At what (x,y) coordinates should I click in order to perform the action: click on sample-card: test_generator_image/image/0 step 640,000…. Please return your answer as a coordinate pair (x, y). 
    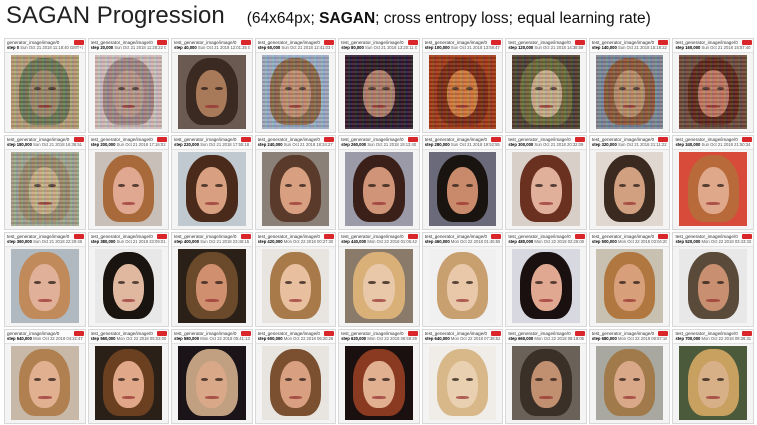
    Looking at the image, I should click on (462, 376).